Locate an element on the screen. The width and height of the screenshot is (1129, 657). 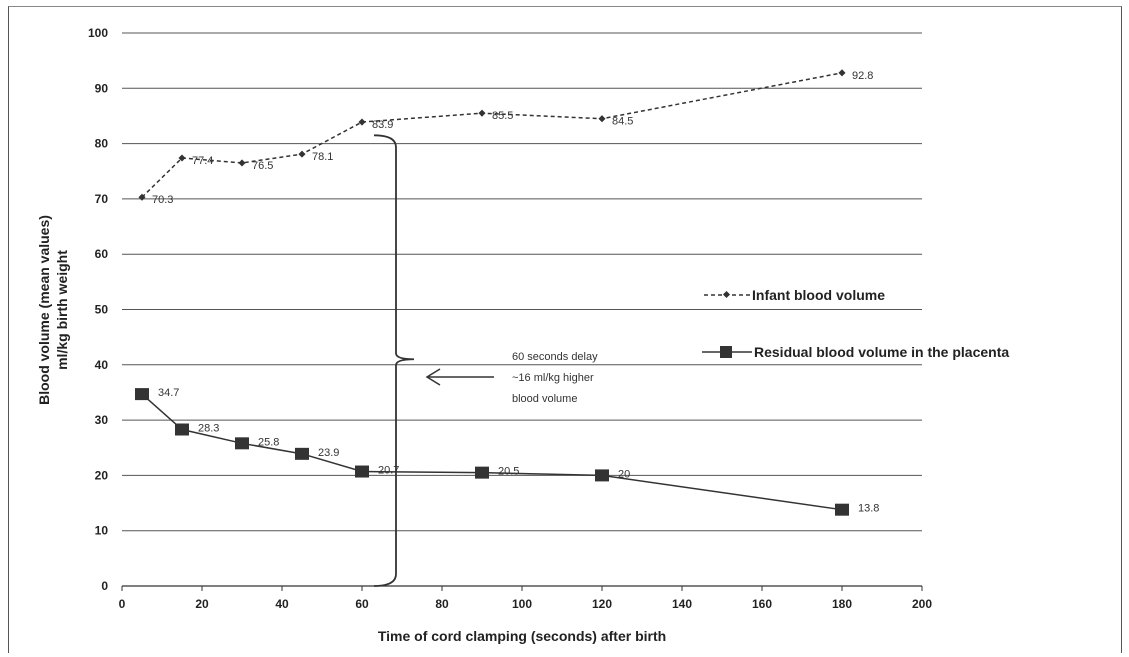
annotation-line-1: 60 seconds delay is located at coordinates (555, 357).